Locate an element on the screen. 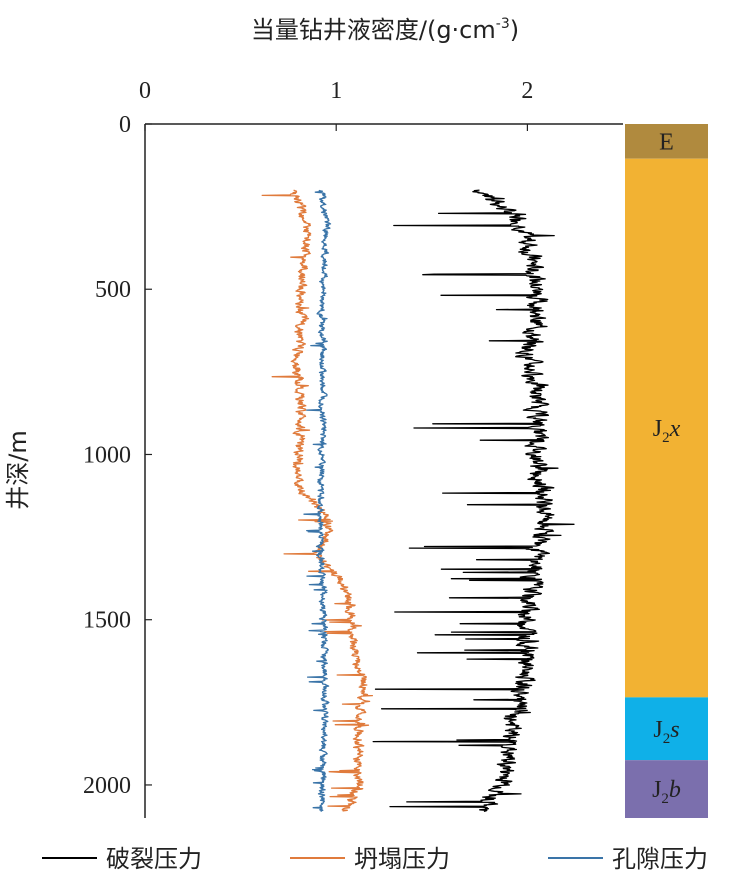 This screenshot has width=747, height=876. x-tick-label: 1 is located at coordinates (336, 91).